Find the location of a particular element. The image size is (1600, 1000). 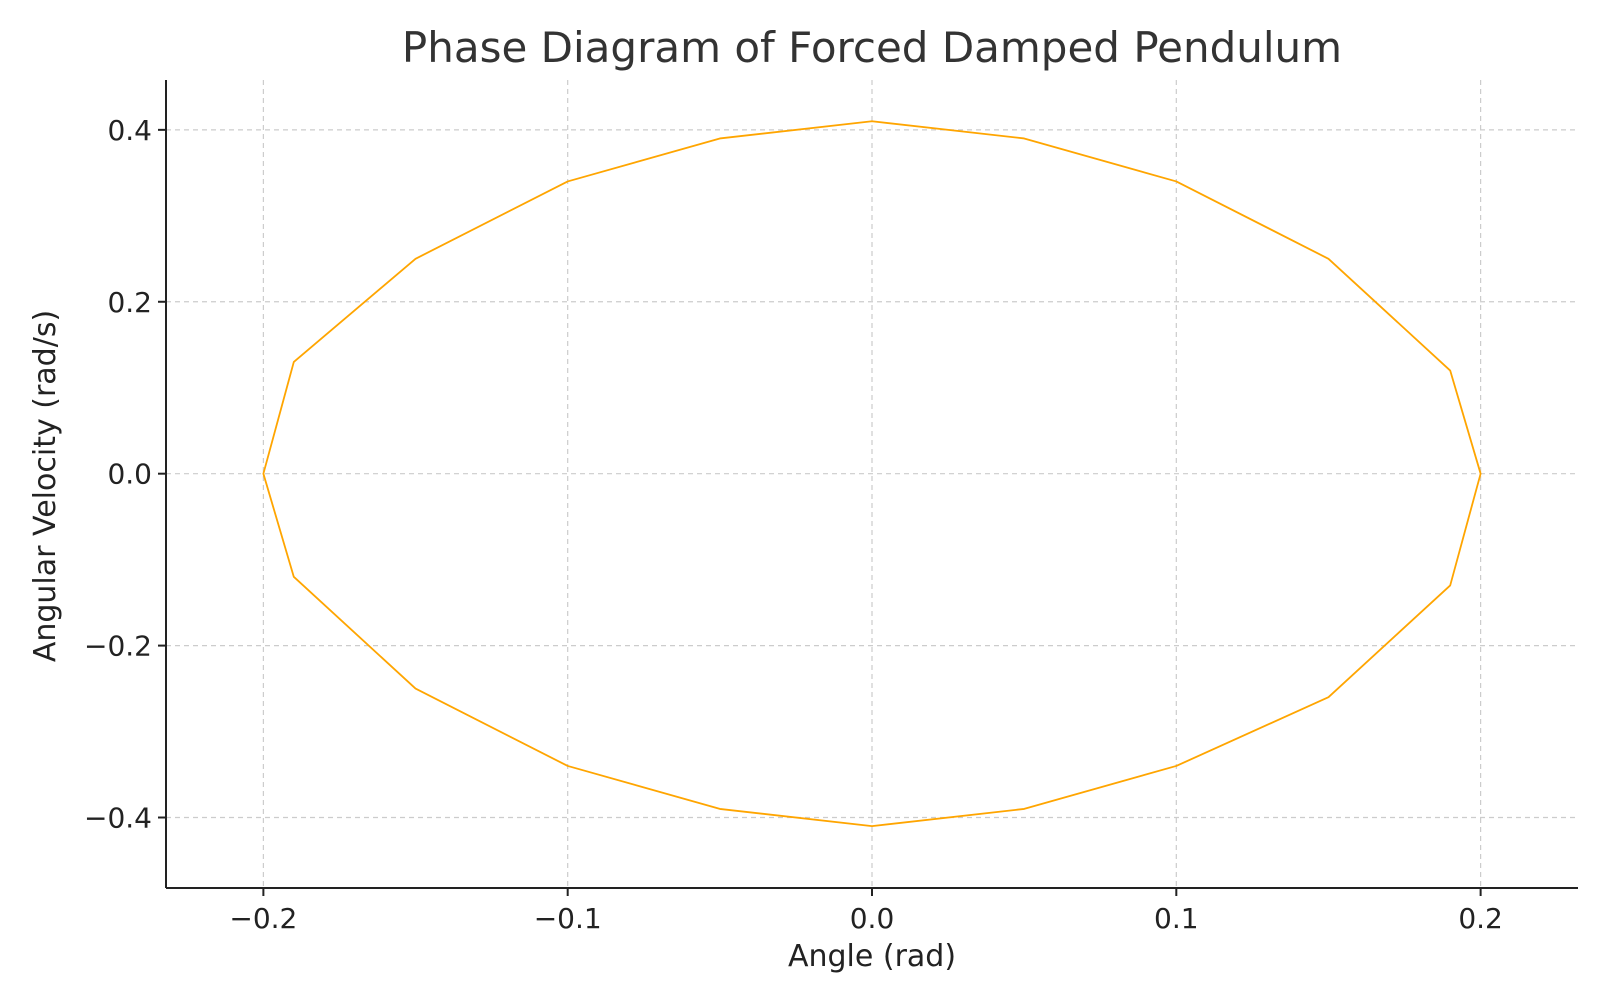

x-tick-label: 0.2 is located at coordinates (1480, 918).